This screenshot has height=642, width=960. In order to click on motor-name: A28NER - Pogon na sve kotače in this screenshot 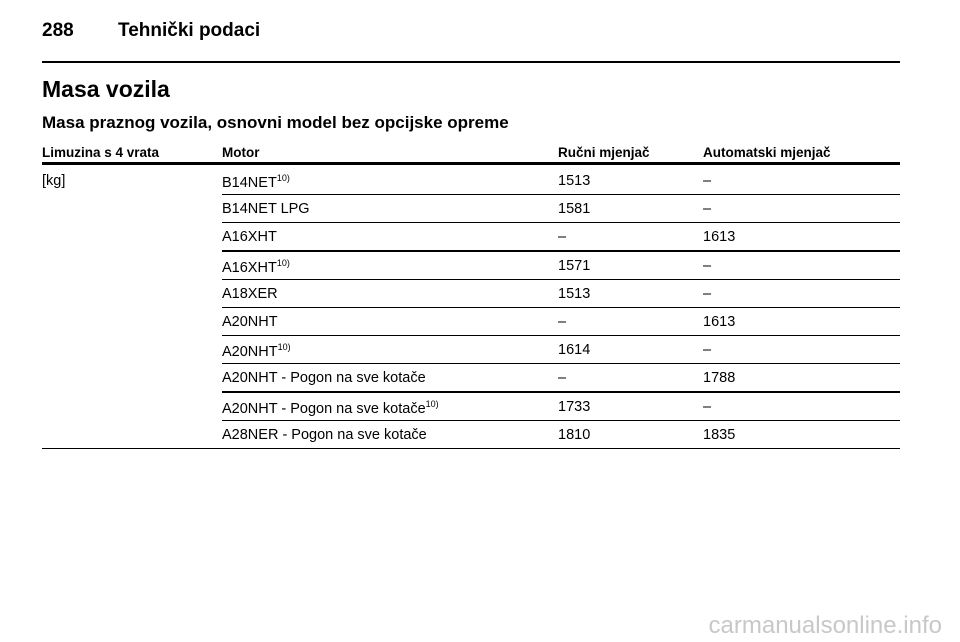, I will do `click(324, 434)`.